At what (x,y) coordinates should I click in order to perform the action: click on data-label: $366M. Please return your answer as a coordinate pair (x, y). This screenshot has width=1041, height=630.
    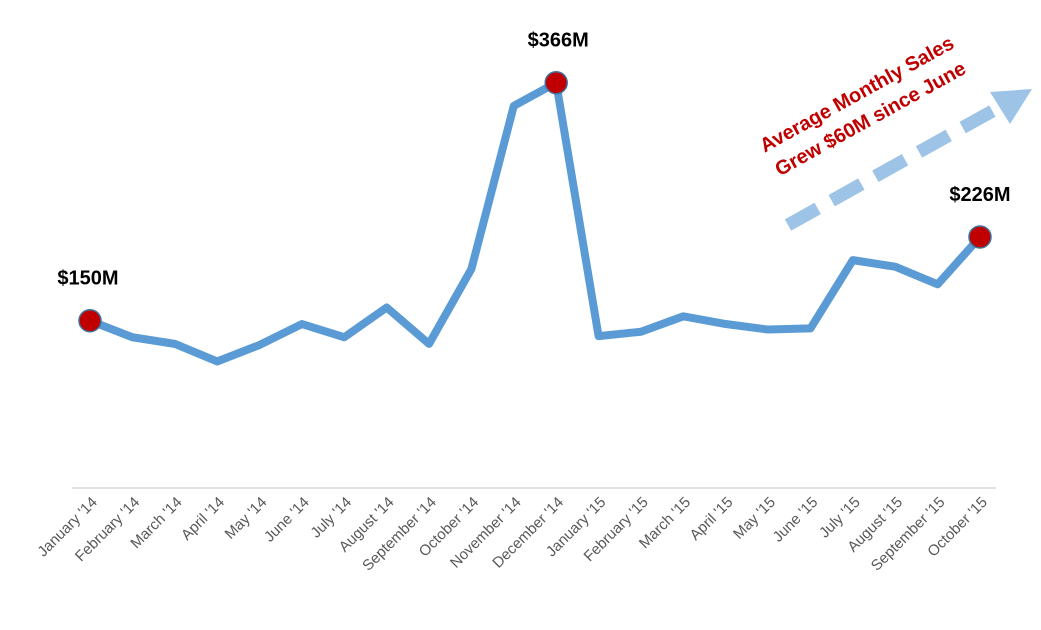
    Looking at the image, I should click on (558, 41).